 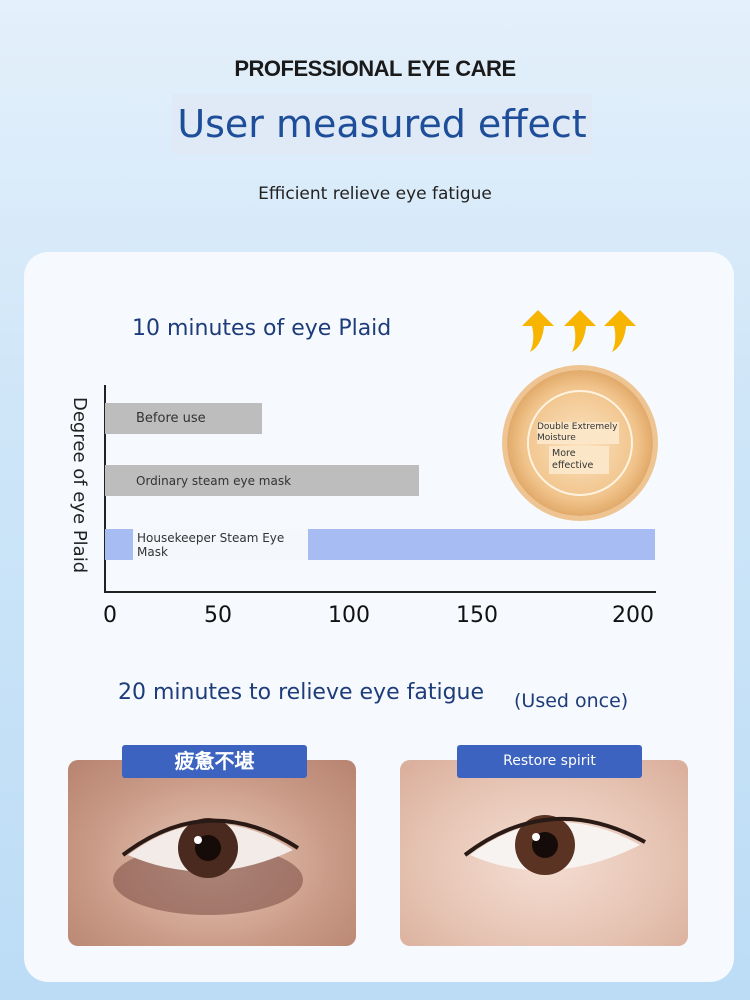 What do you see at coordinates (301, 692) in the screenshot?
I see `comparison-title: 20 minutes to relieve eye fatigue` at bounding box center [301, 692].